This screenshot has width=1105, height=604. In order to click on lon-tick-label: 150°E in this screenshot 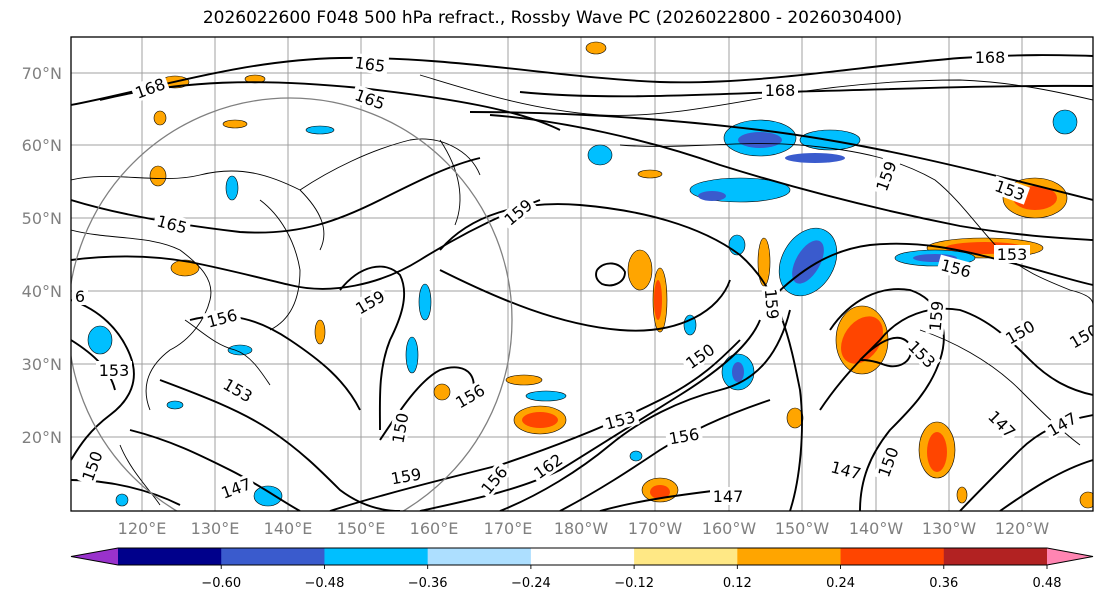, I will do `click(361, 528)`.